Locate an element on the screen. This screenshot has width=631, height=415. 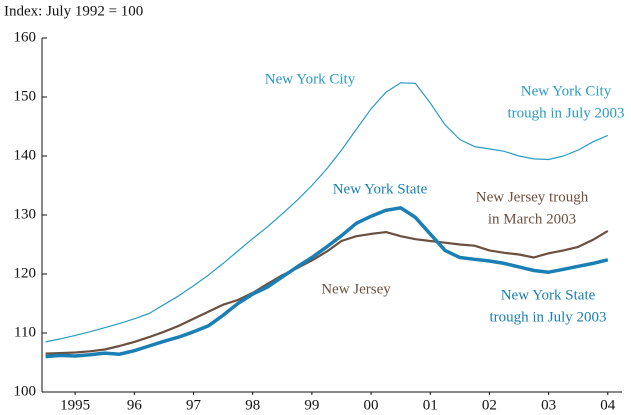
x-tick-label: 04 is located at coordinates (608, 405).